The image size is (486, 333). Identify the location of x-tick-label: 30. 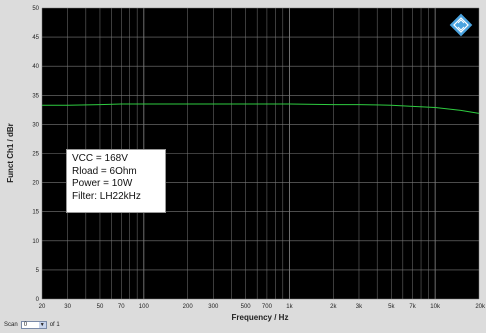
(67, 307).